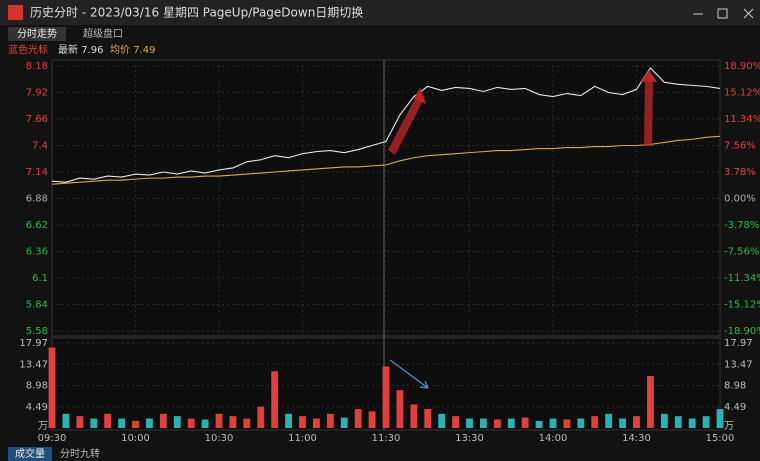 This screenshot has width=760, height=461. Describe the element at coordinates (68, 49) in the screenshot. I see `latest-label: 最新` at that location.